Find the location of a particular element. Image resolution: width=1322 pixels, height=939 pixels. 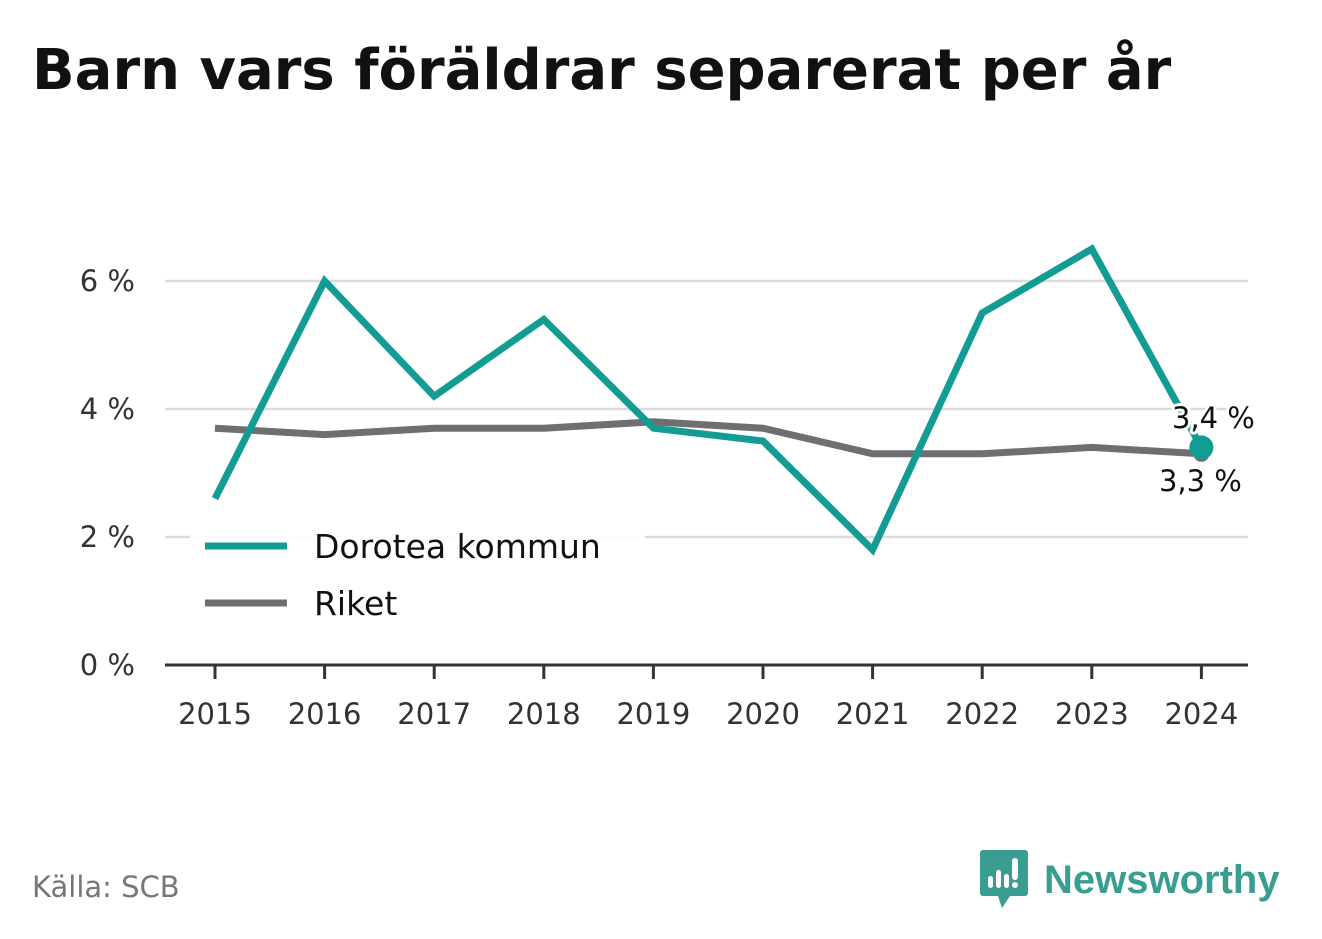

y-tick-label: 6 % is located at coordinates (107, 281).